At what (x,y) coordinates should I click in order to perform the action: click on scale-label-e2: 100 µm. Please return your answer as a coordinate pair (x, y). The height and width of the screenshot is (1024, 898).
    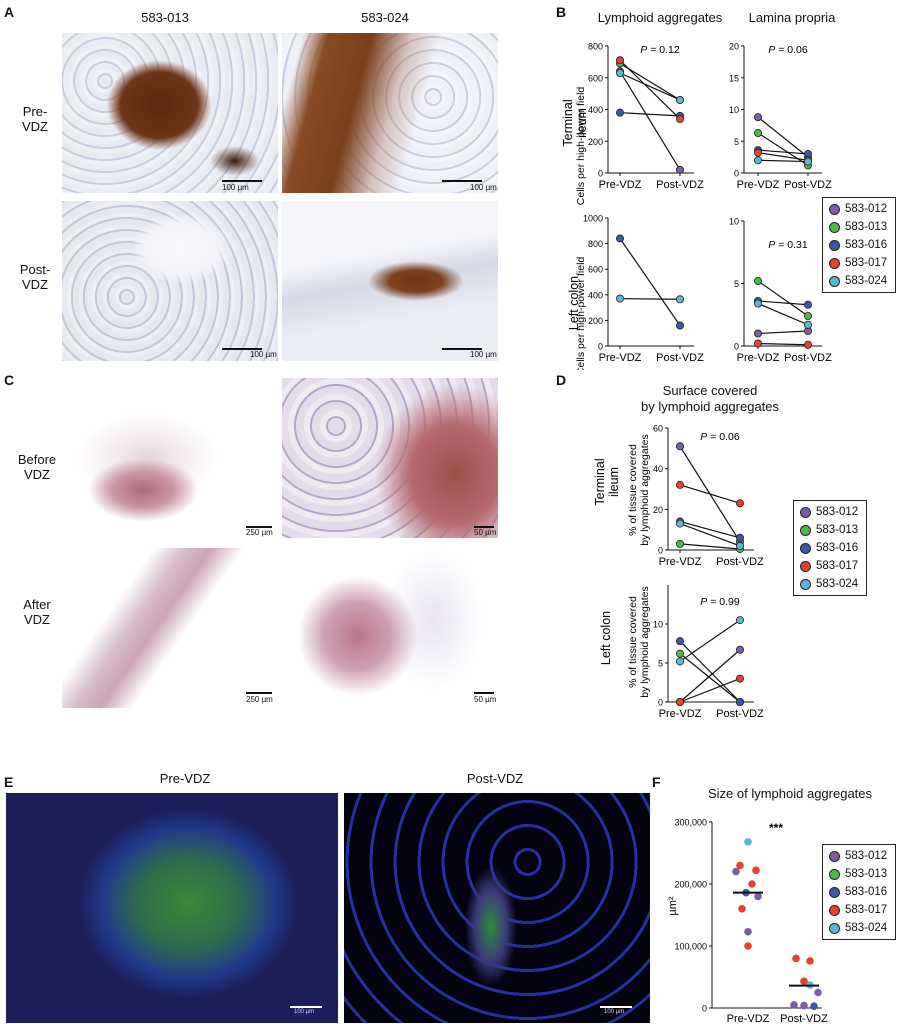
    Looking at the image, I should click on (614, 1012).